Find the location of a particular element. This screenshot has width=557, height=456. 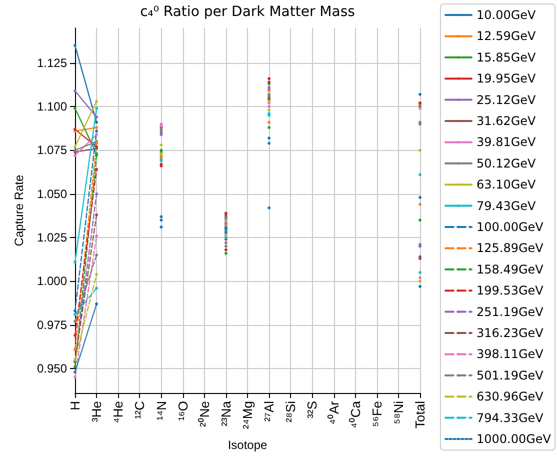

legend-label: 31.62GeV is located at coordinates (506, 121).